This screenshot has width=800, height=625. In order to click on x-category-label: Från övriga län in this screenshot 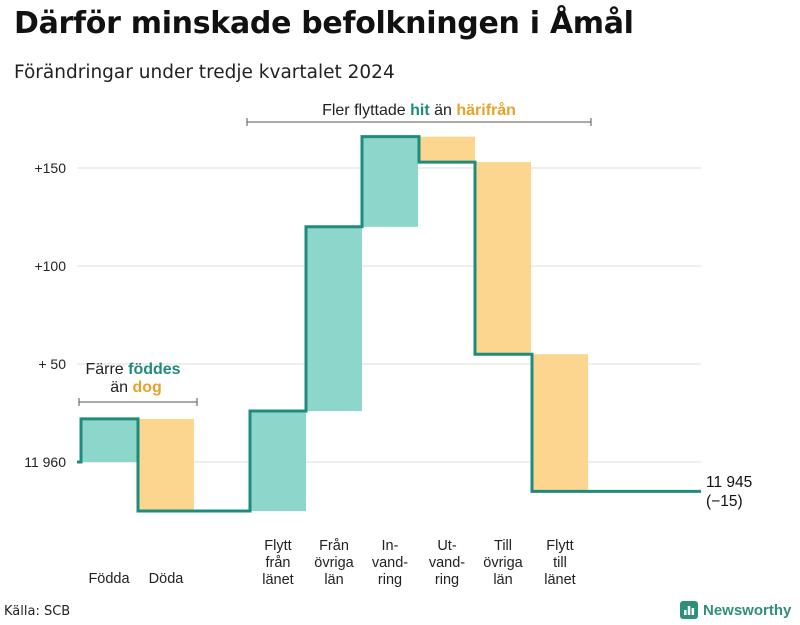, I will do `click(334, 563)`.